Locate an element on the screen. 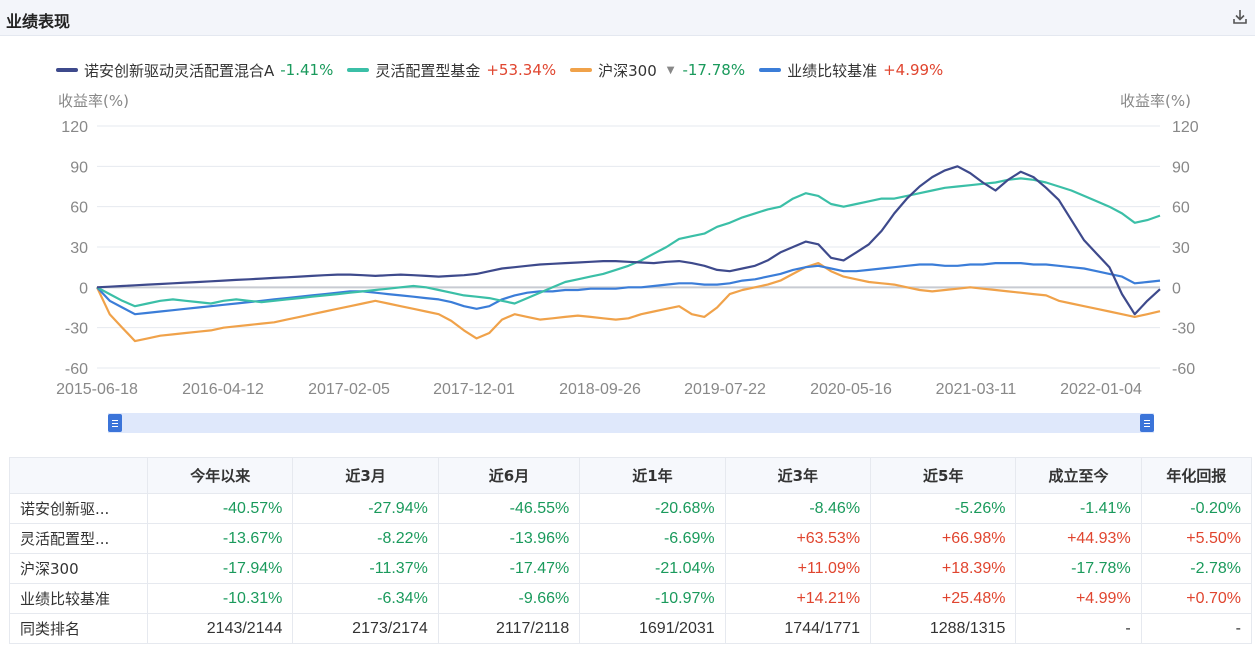 The image size is (1255, 651). table-cell: +66.98% is located at coordinates (943, 538).